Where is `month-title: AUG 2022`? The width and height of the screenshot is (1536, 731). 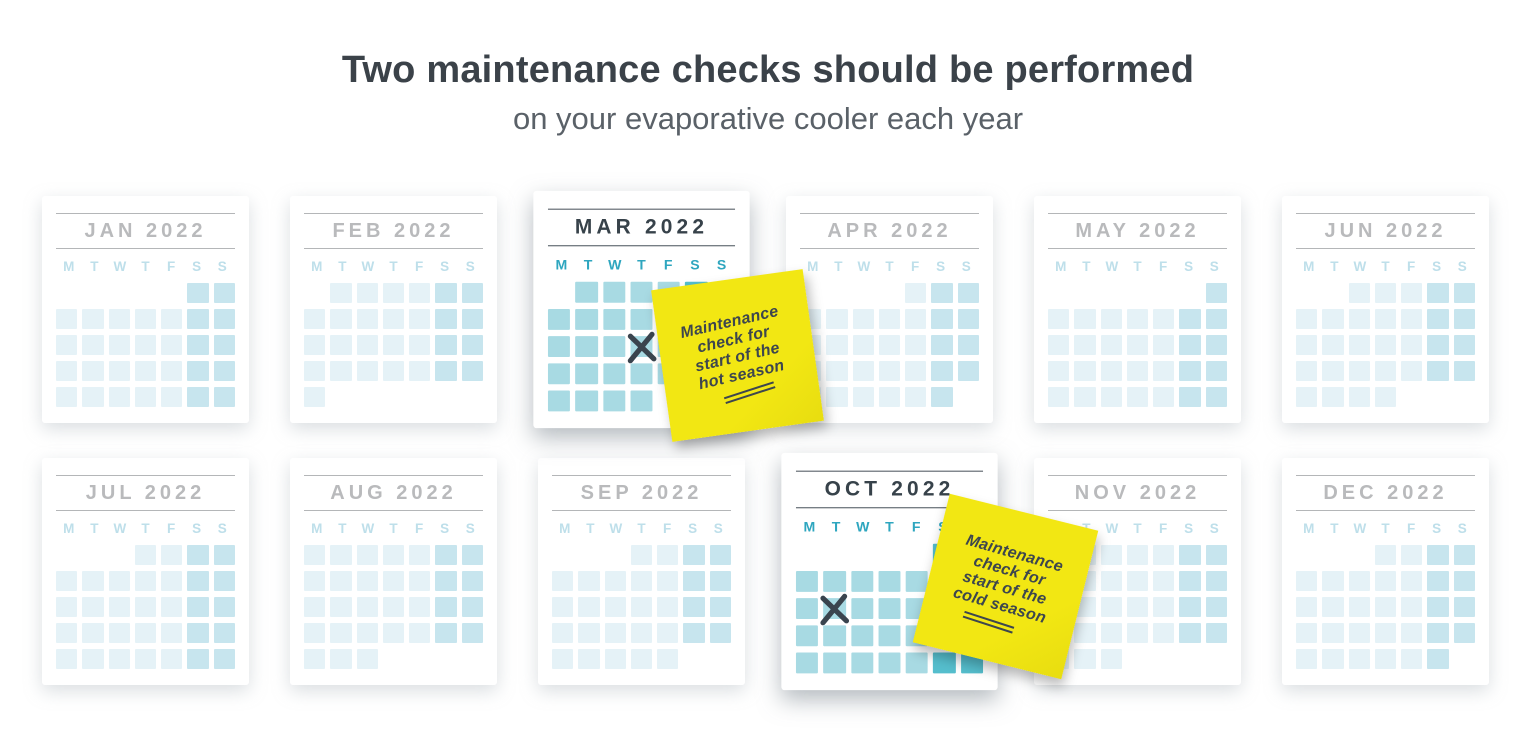
month-title: AUG 2022 is located at coordinates (393, 493).